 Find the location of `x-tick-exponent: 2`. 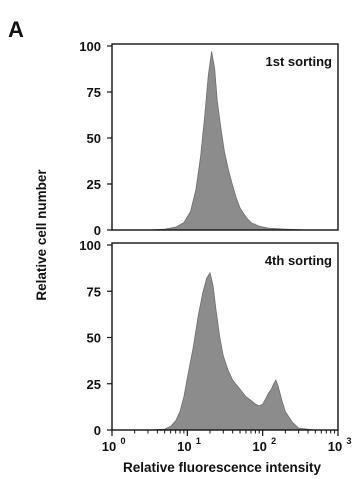

x-tick-exponent: 2 is located at coordinates (273, 441).